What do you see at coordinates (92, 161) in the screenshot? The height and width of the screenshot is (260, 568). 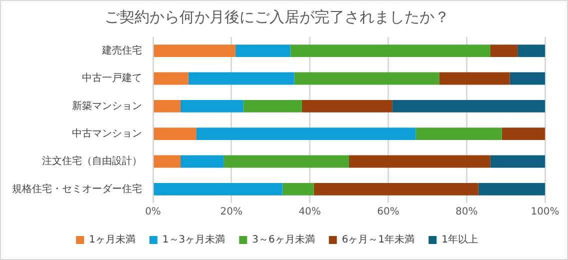 I see `y-tick-label: 注文住宅（自由設計）` at bounding box center [92, 161].